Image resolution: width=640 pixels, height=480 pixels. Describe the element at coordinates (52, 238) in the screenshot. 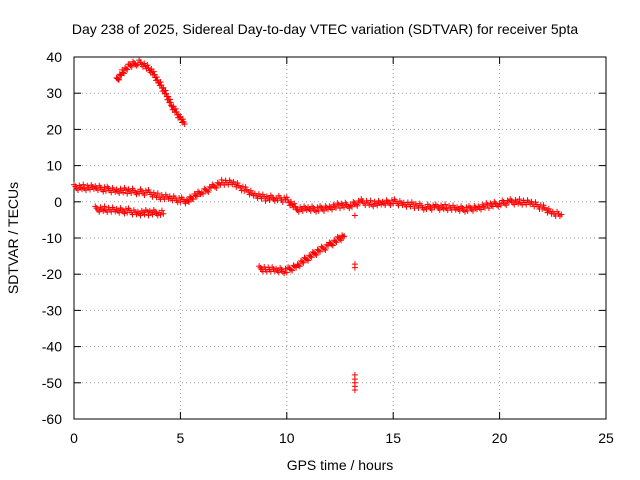

I see `y-tick-label: -10` at that location.